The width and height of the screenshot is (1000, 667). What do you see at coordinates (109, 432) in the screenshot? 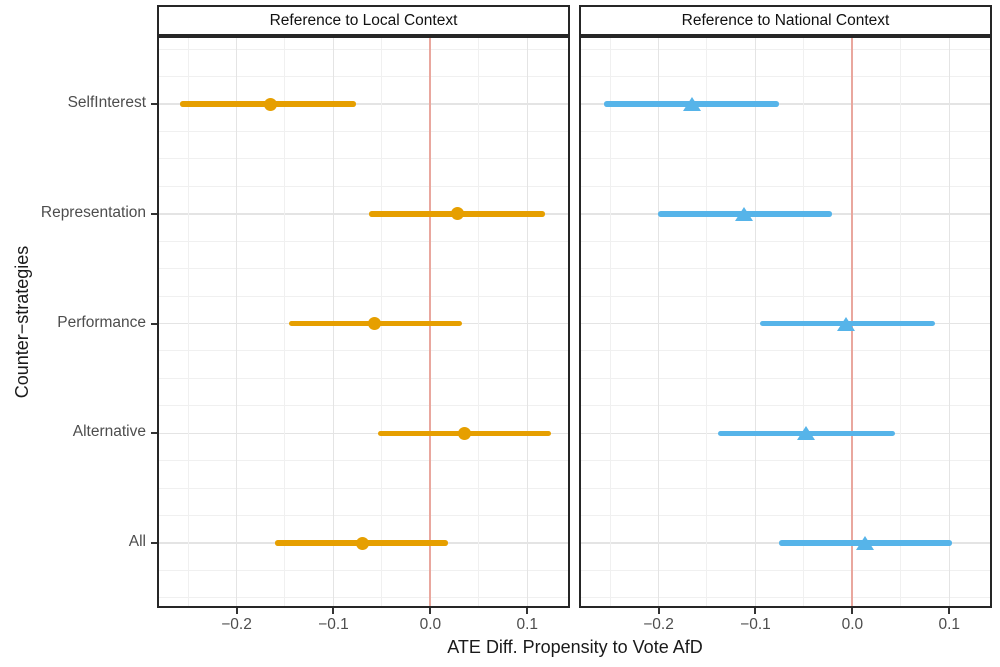
I see `y-tick-label: Alternative` at bounding box center [109, 432].